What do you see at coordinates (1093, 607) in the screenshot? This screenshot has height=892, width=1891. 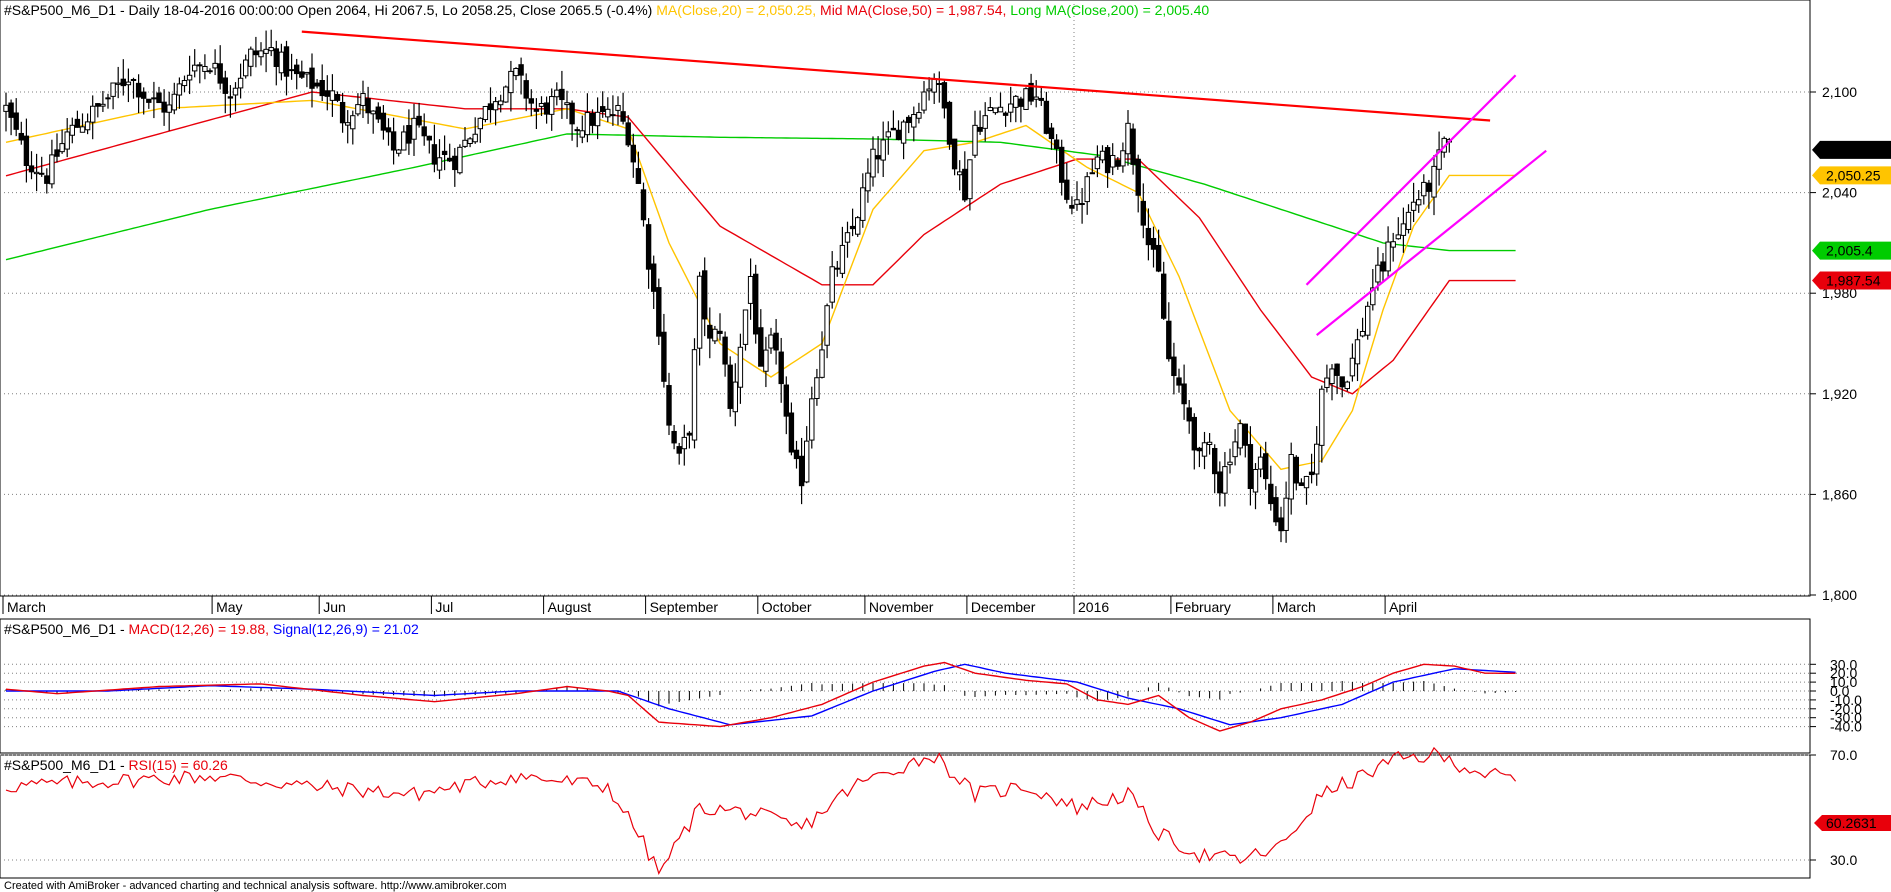 I see `month-label: 2016` at bounding box center [1093, 607].